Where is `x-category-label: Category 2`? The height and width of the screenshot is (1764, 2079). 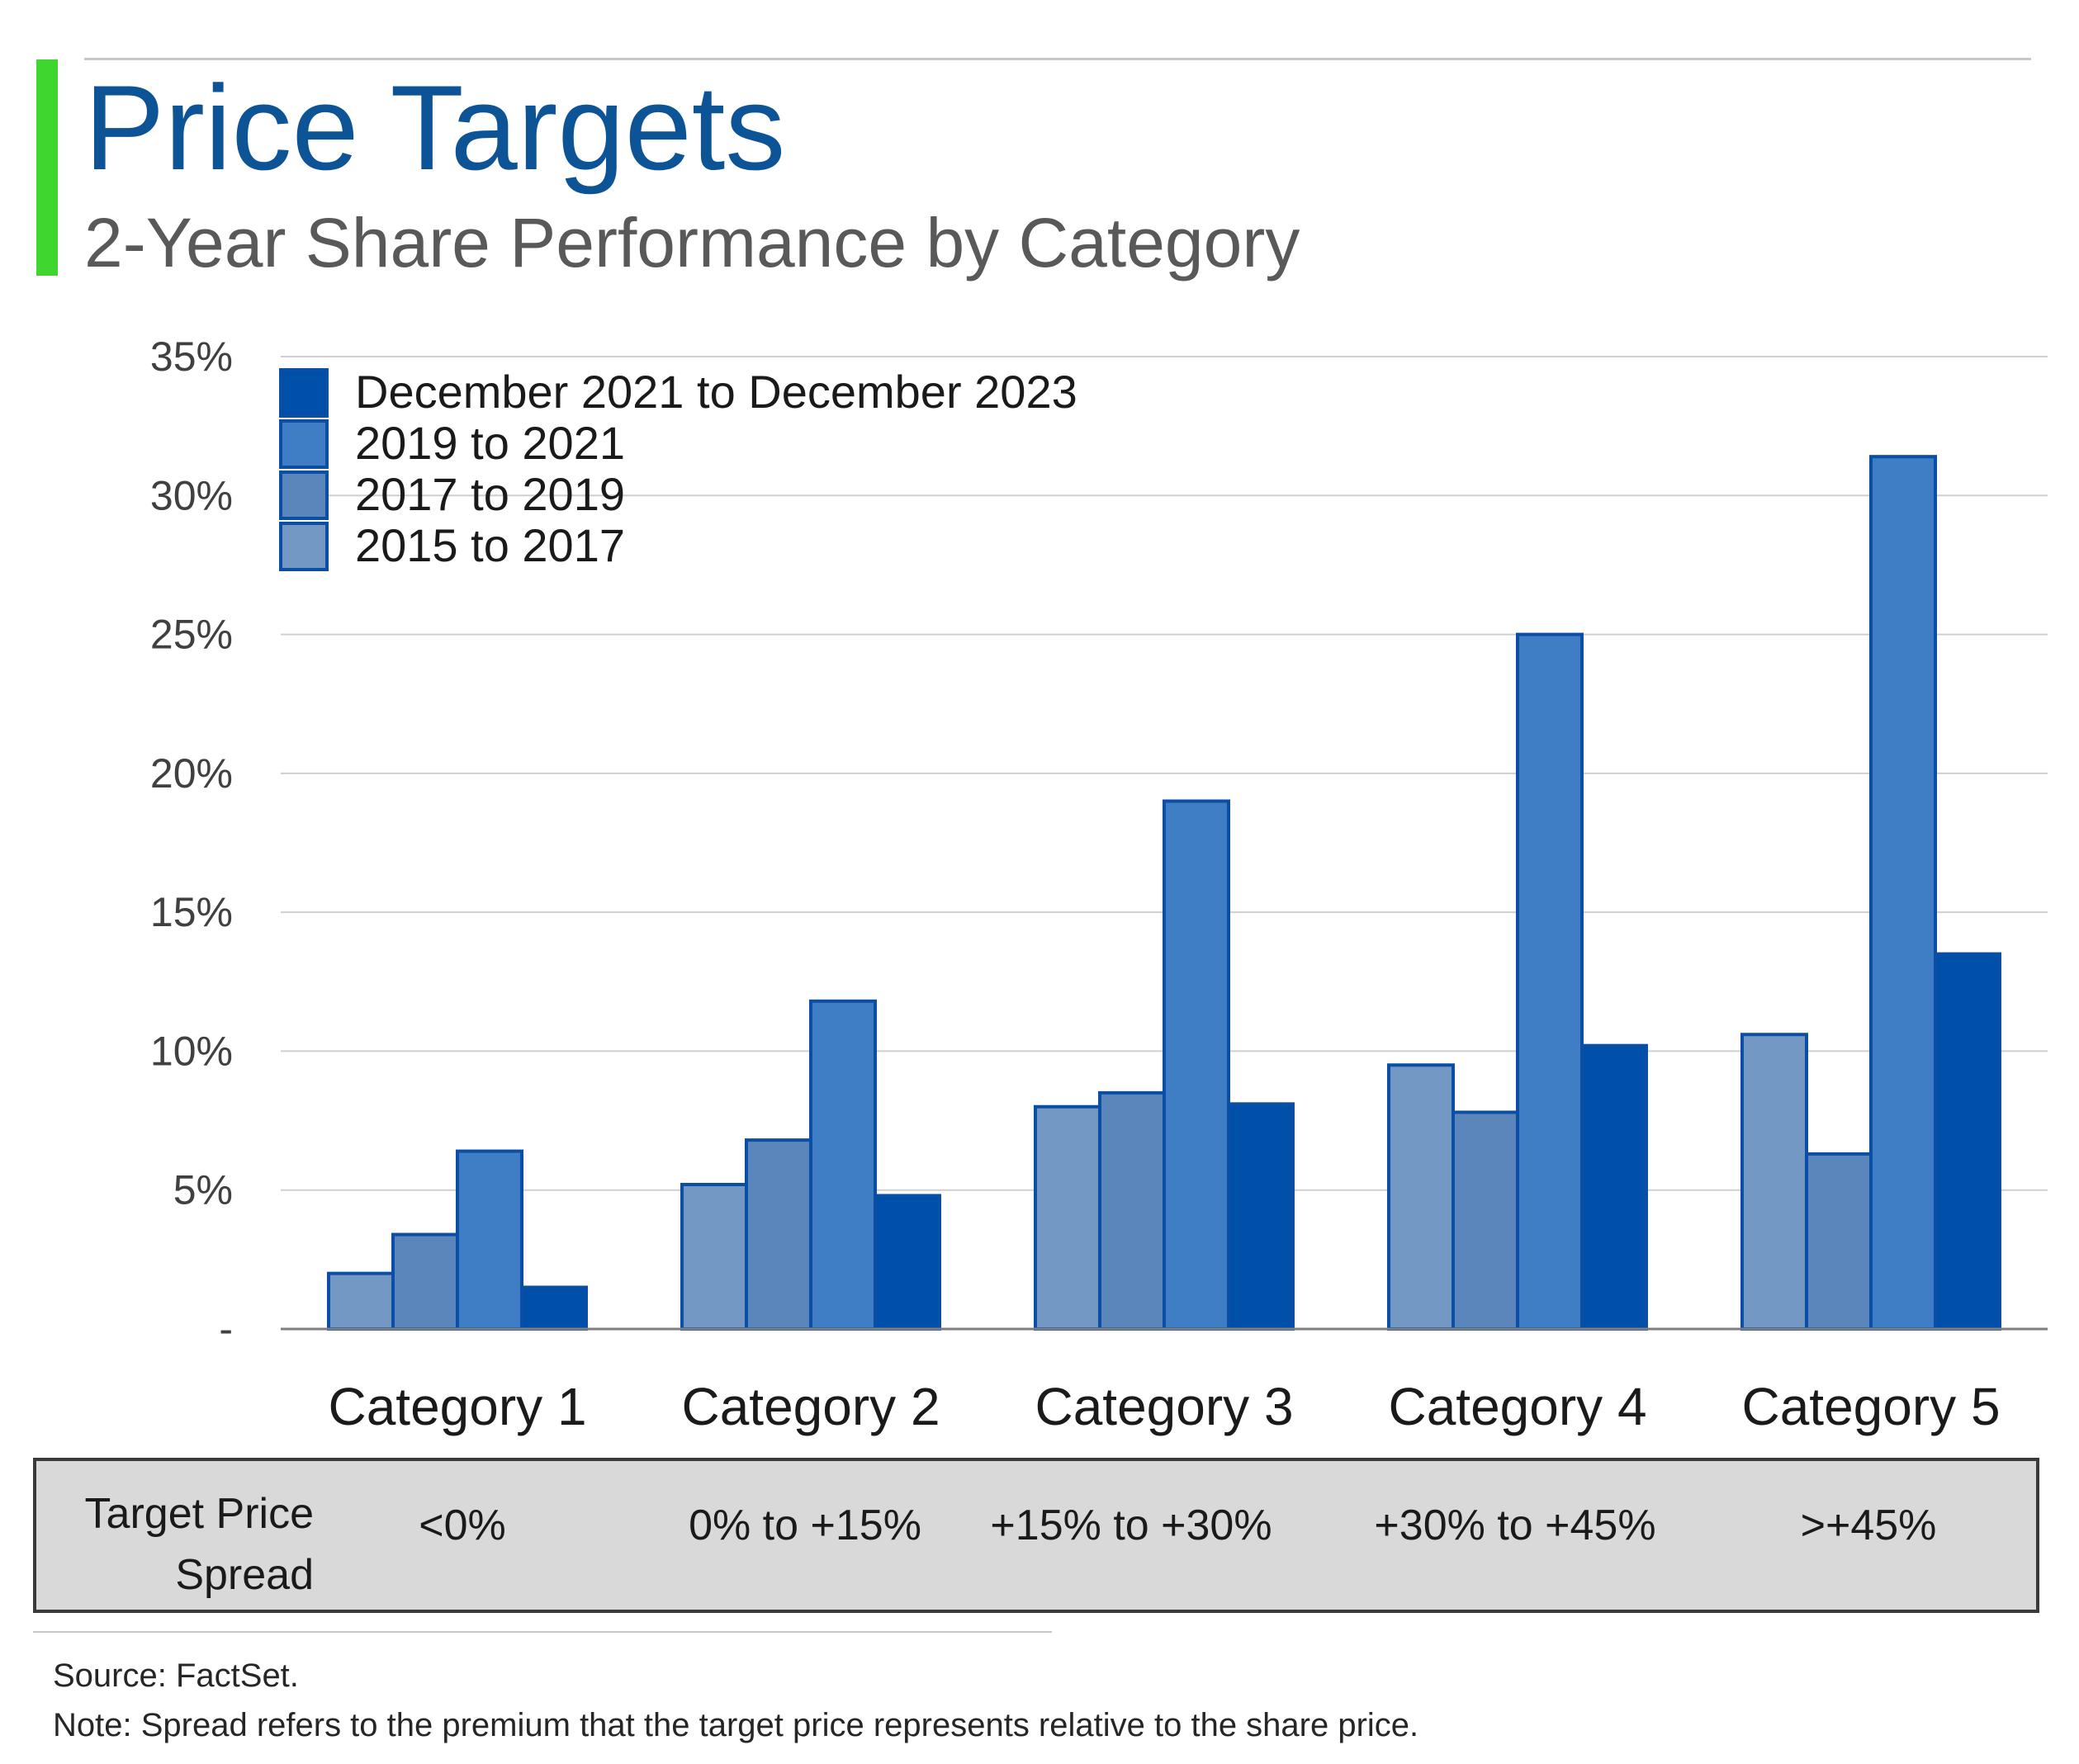 x-category-label: Category 2 is located at coordinates (810, 1407).